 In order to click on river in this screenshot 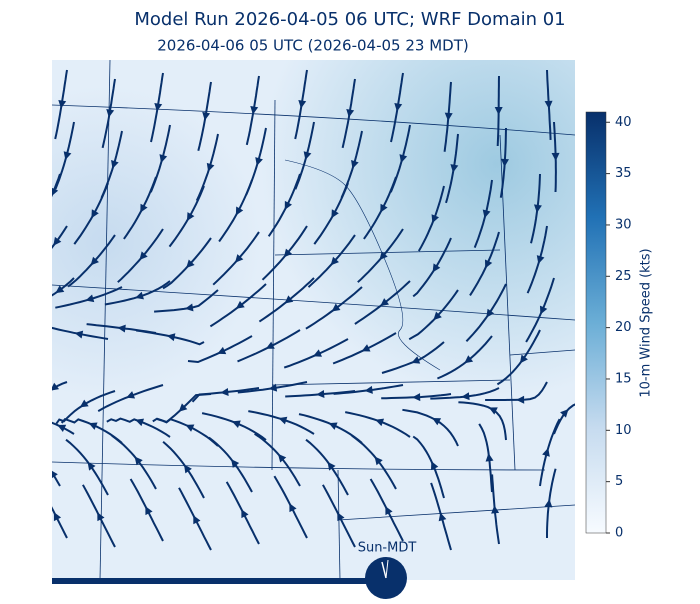, I will do `click(362, 265)`.